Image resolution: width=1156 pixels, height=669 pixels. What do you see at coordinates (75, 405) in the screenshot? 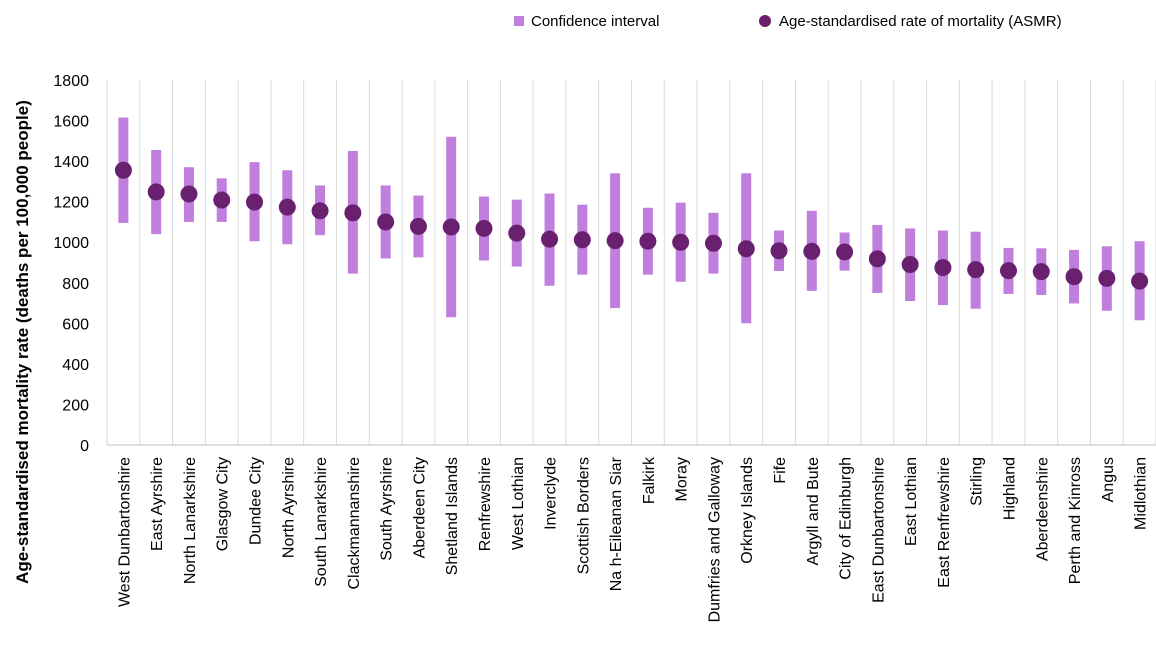
I see `y-tick-label: 200` at bounding box center [75, 405].